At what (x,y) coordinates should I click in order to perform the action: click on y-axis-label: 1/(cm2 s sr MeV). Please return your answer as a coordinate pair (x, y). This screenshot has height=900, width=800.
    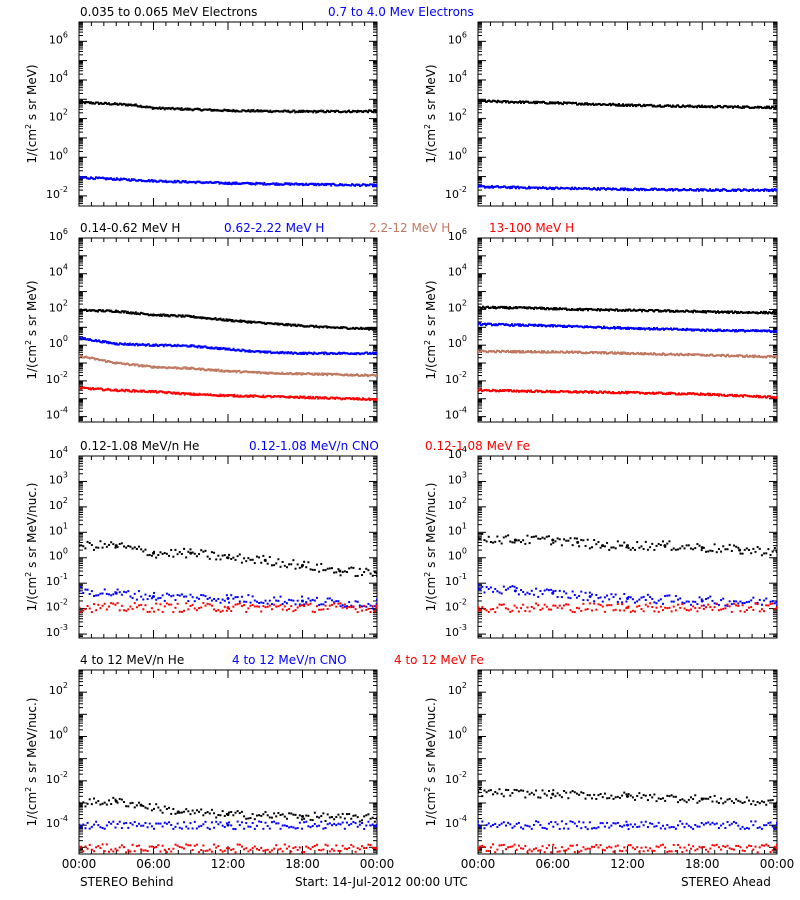
    Looking at the image, I should click on (31, 113).